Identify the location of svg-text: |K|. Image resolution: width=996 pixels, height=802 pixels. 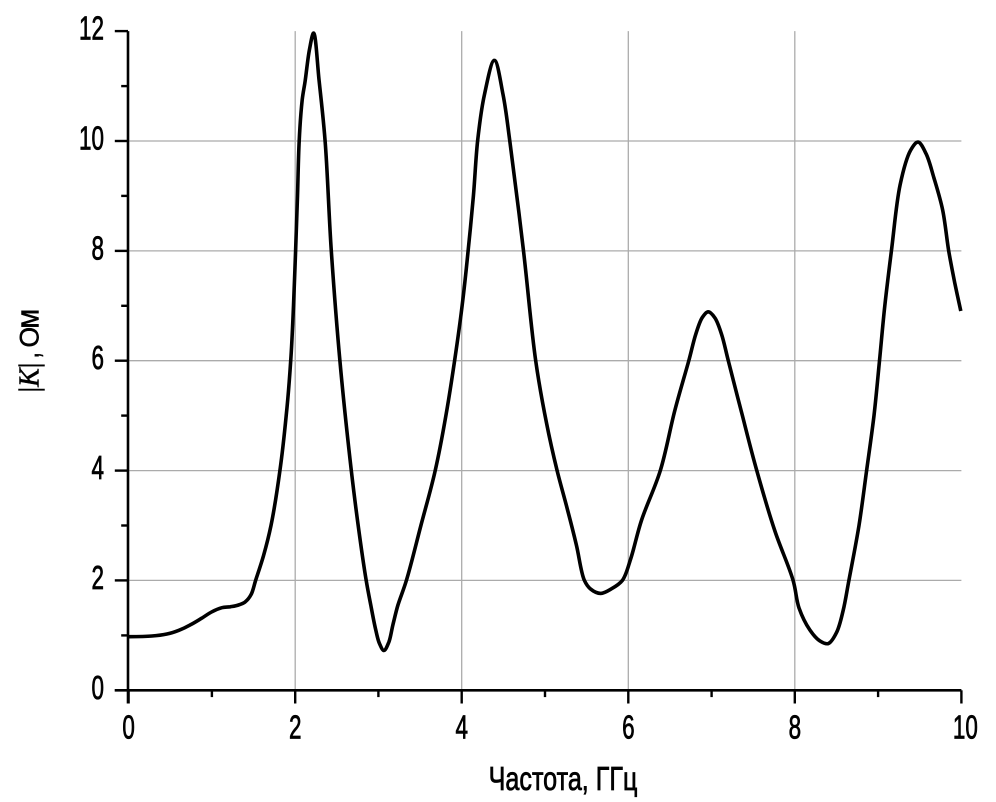
(30, 378).